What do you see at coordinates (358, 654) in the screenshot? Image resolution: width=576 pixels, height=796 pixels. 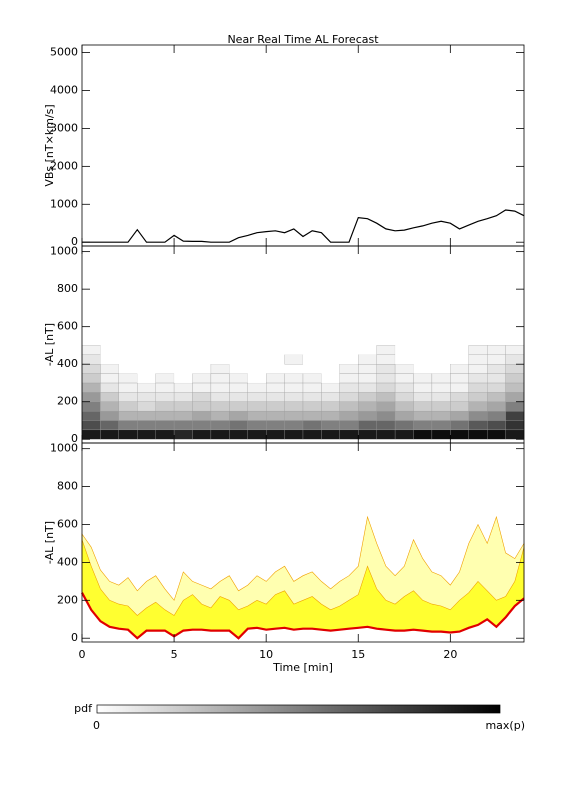 I see `x-tick-label: 15` at bounding box center [358, 654].